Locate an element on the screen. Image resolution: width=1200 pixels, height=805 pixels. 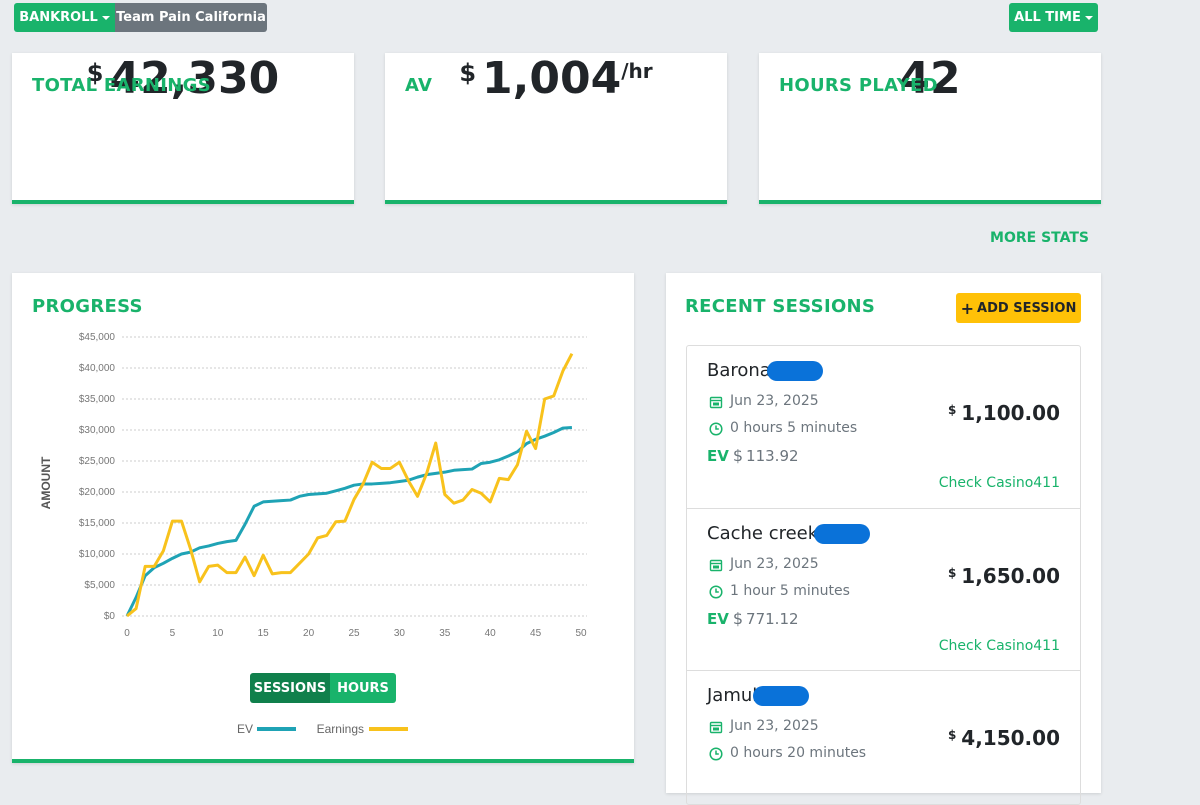
x-tick-label: 40 is located at coordinates (491, 633).